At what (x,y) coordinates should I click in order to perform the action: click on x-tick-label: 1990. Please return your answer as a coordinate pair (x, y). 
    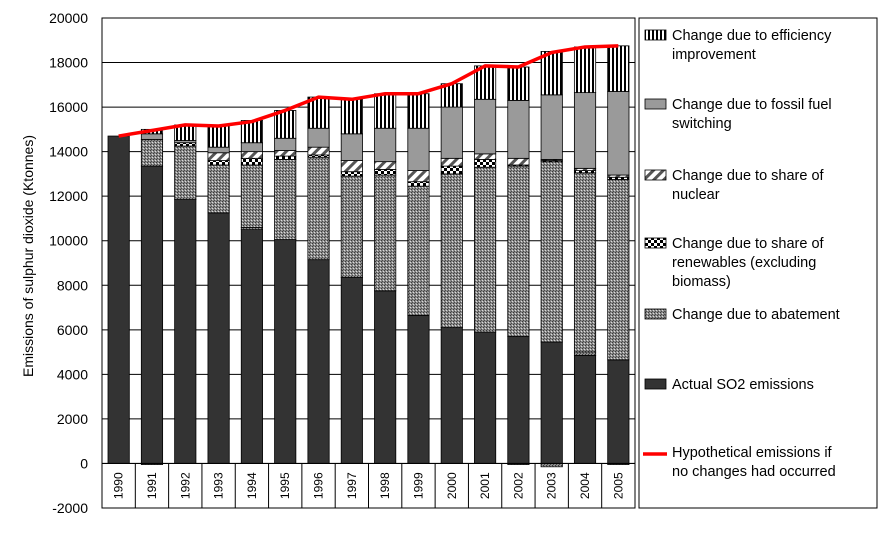
    Looking at the image, I should click on (119, 485).